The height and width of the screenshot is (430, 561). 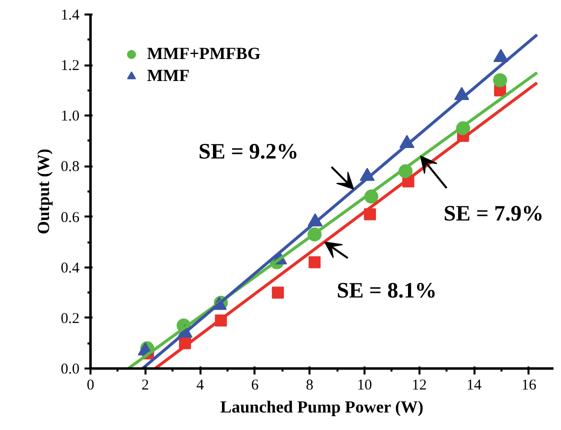 I want to click on annotation: SE = 8.1%, so click(x=386, y=290).